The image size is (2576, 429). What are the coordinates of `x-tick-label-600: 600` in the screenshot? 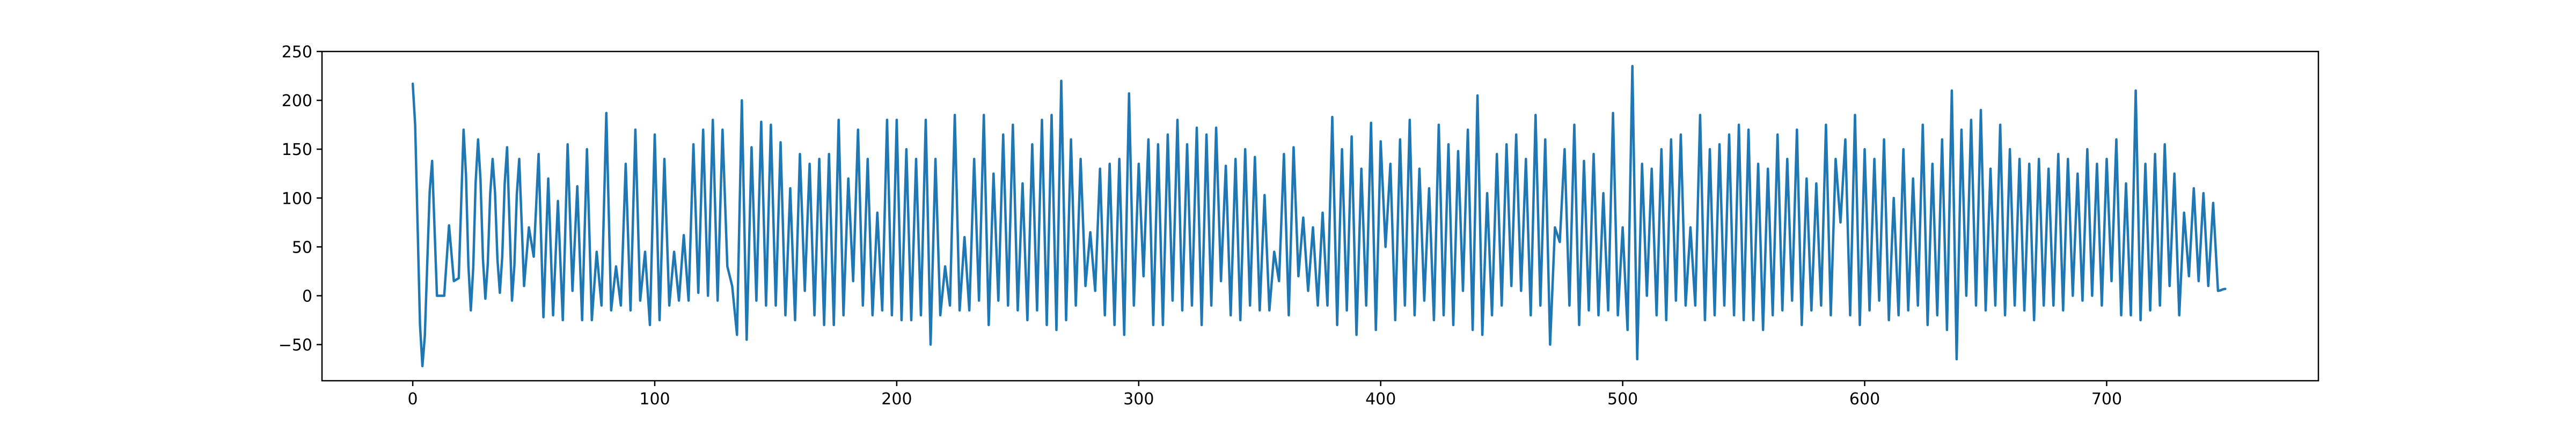 It's located at (1864, 399).